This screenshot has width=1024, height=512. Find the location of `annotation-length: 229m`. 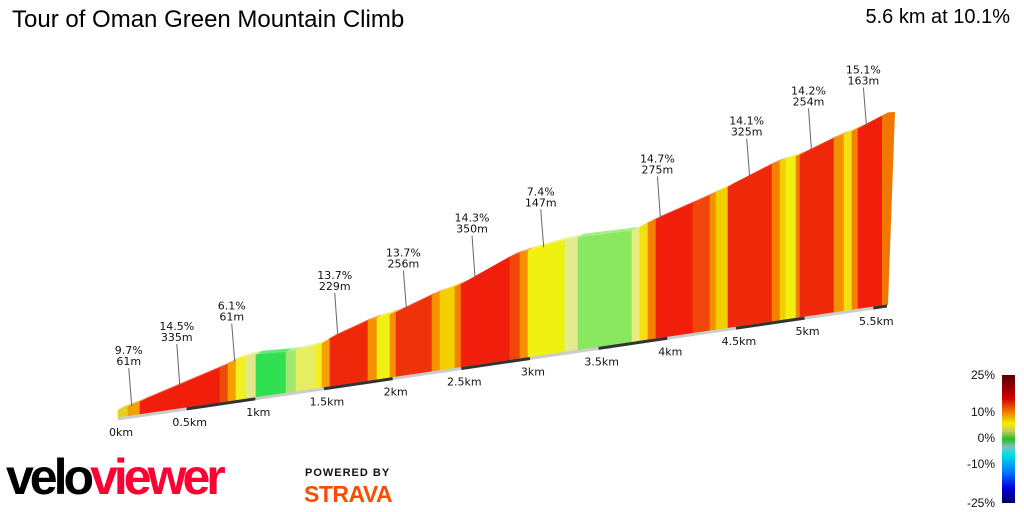

annotation-length: 229m is located at coordinates (335, 286).